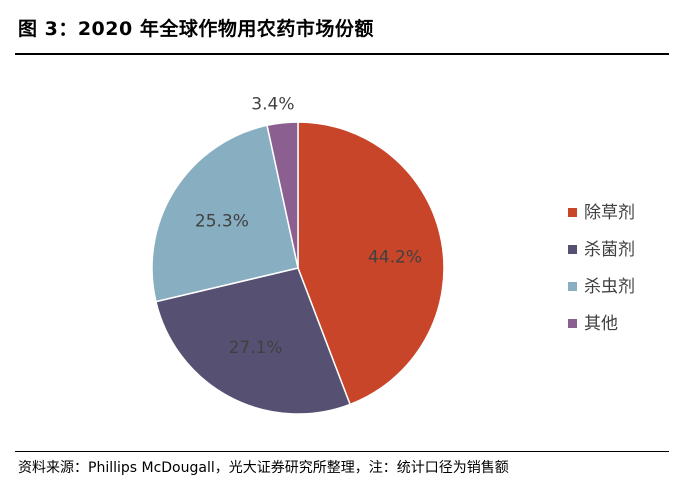 The image size is (684, 499). Describe the element at coordinates (196, 29) in the screenshot. I see `figure-title: 图 3：2020 年全球作物用农药市场份额` at that location.